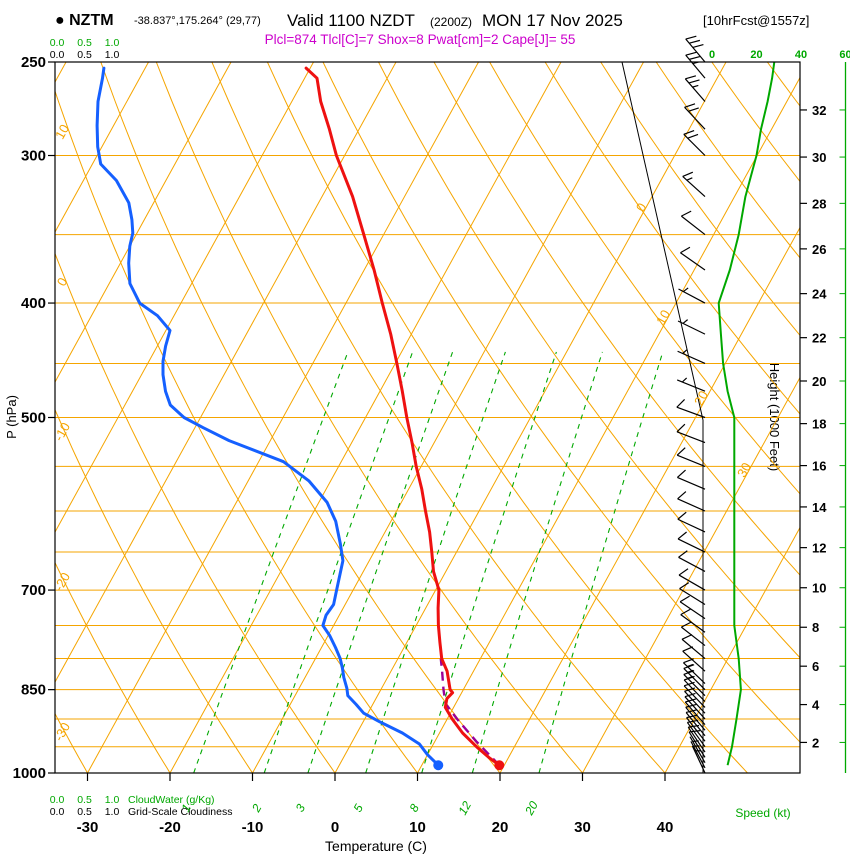 The height and width of the screenshot is (860, 850). I want to click on svg-text: 250, so click(33, 62).